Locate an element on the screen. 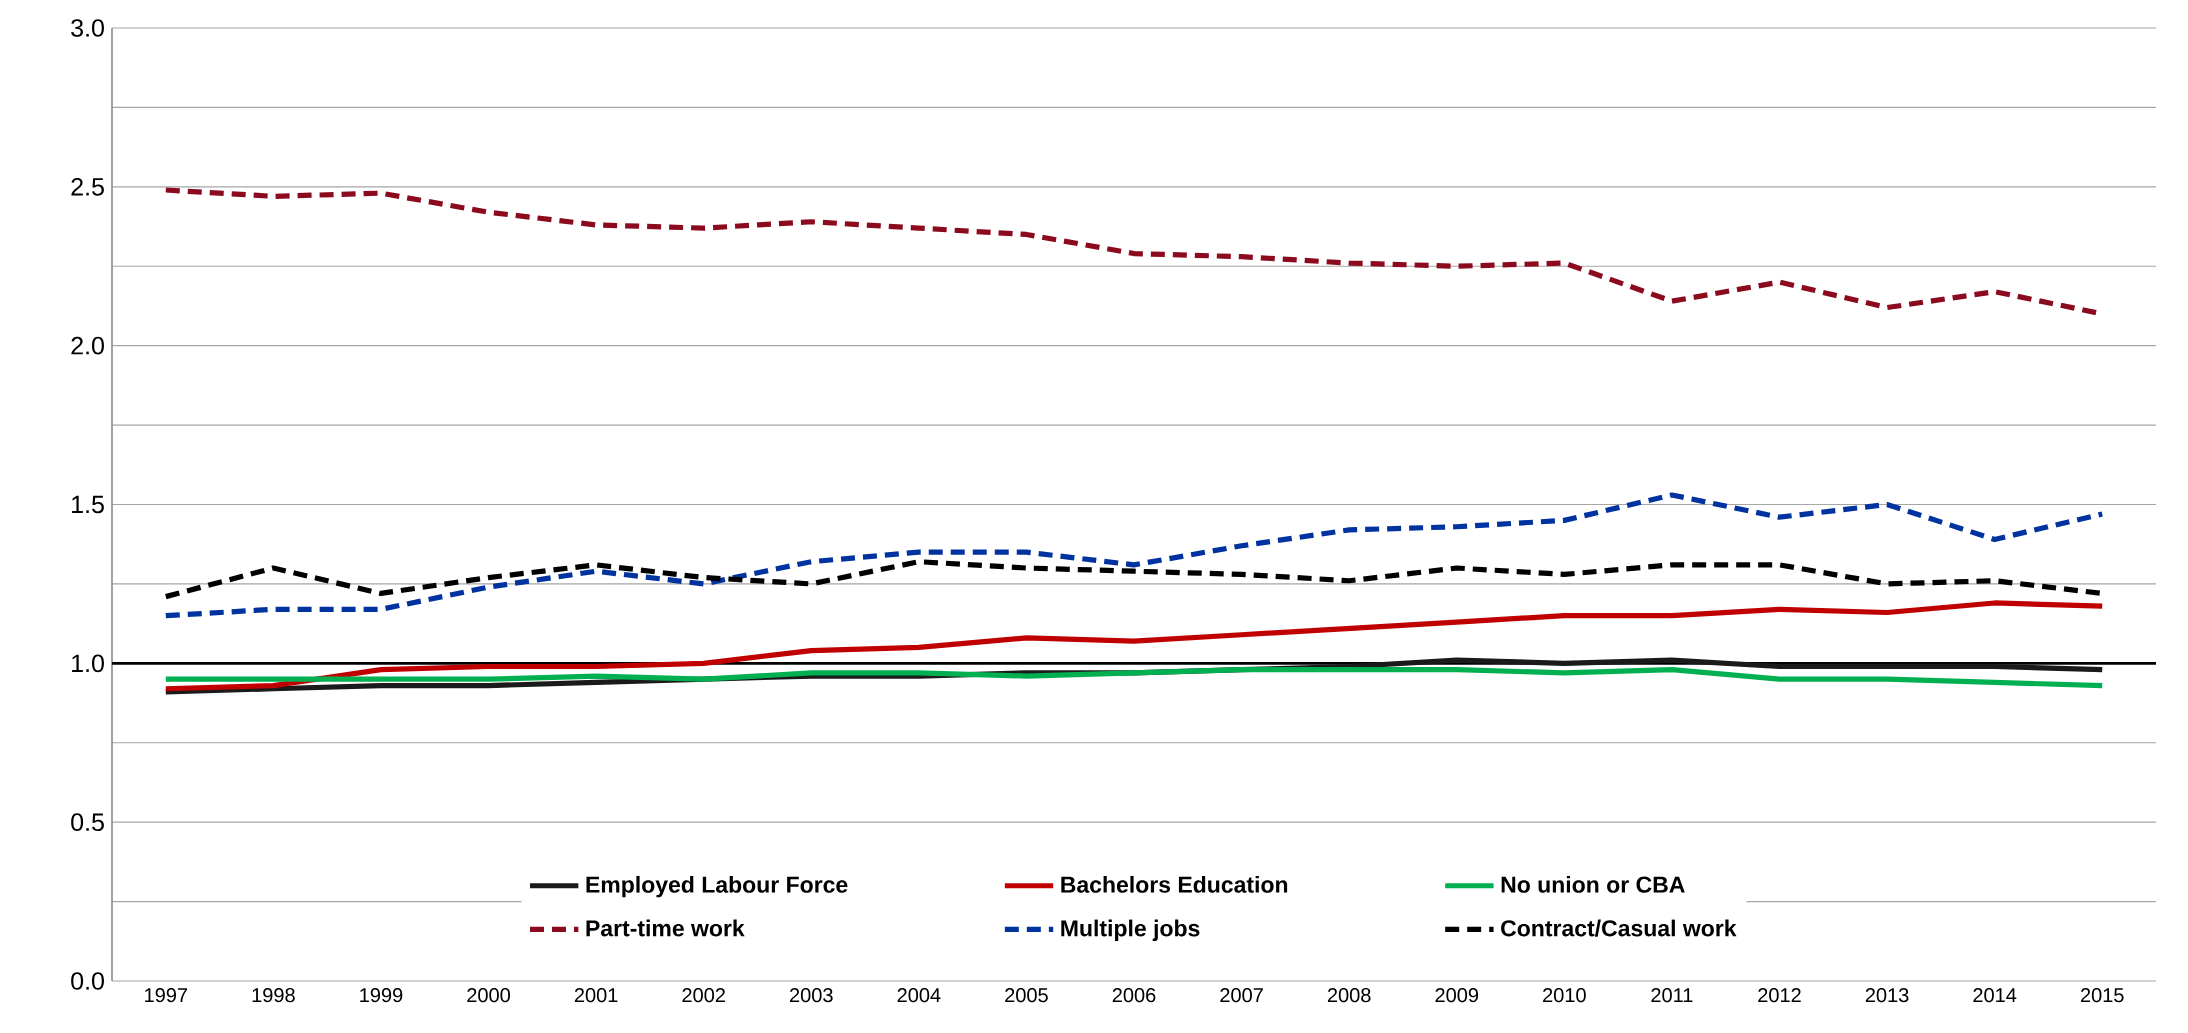 The image size is (2188, 1033). x-tick-label: 2015 is located at coordinates (2102, 995).